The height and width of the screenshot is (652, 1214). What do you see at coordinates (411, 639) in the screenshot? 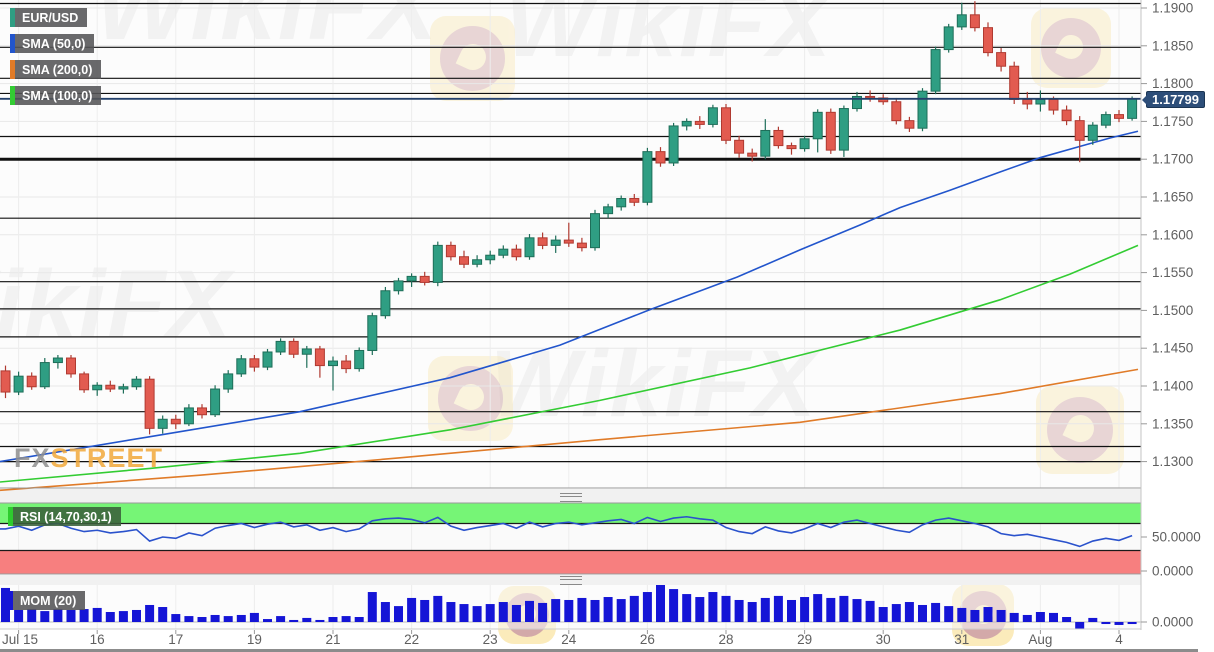
I see `svg-text: 22` at bounding box center [411, 639].